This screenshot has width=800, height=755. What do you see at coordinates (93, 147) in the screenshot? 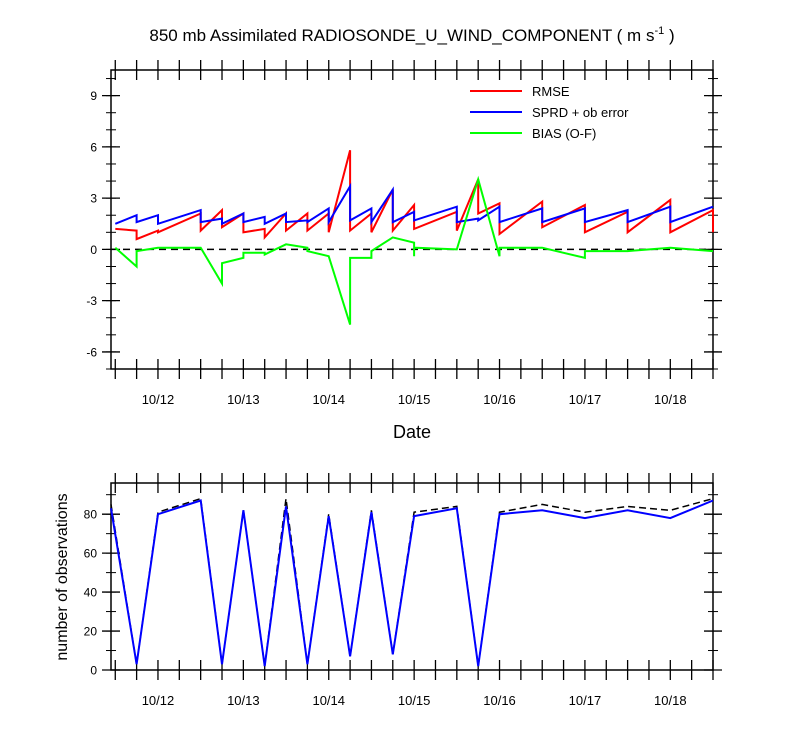
I see `y-tick-label: 6` at bounding box center [93, 147].